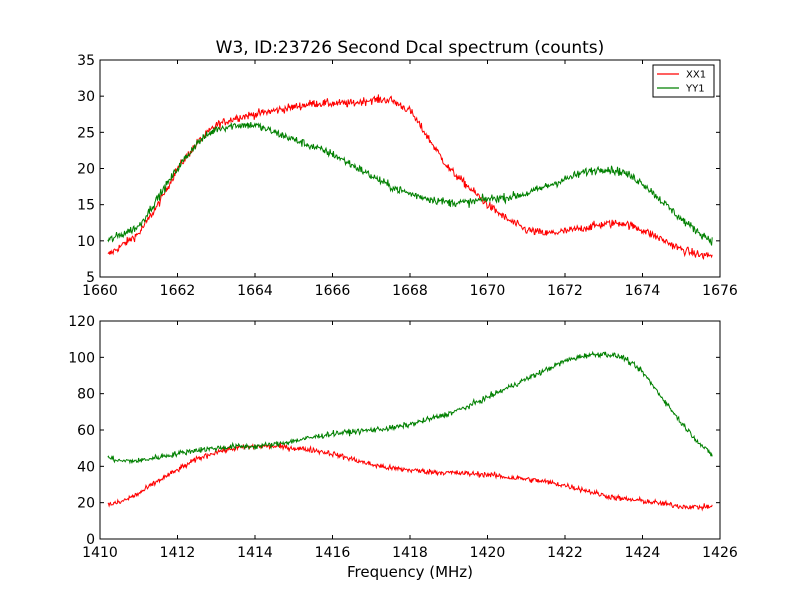 Image resolution: width=800 pixels, height=600 pixels. Describe the element at coordinates (86, 395) in the screenshot. I see `y-tick-label: 80` at that location.